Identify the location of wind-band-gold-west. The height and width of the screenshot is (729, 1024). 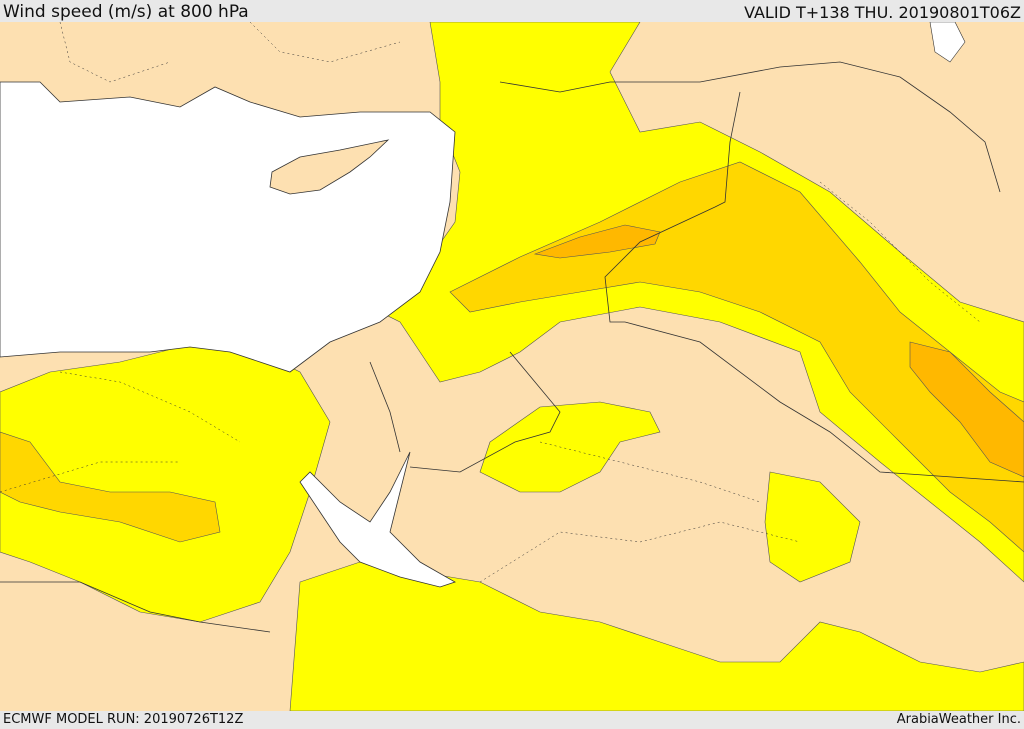
(110, 487).